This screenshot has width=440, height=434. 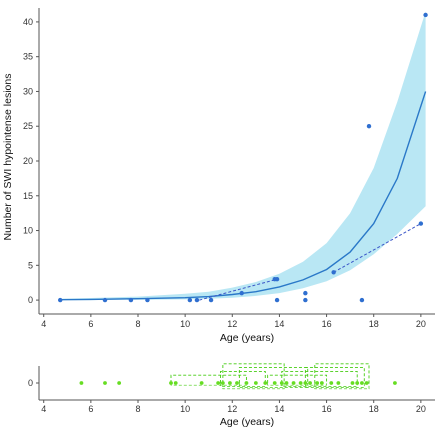 What do you see at coordinates (28, 91) in the screenshot?
I see `y-tick-label: 30` at bounding box center [28, 91].